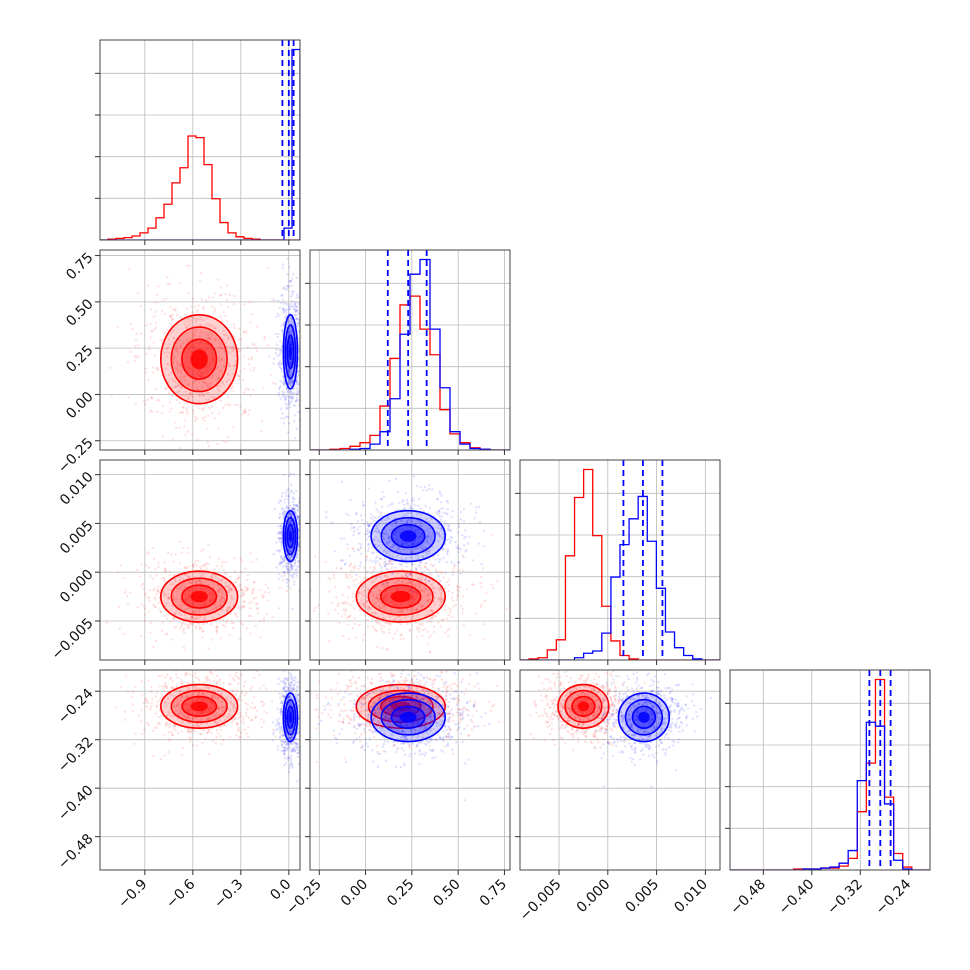 This screenshot has width=970, height=970. What do you see at coordinates (400, 596) in the screenshot?
I see `contour-red` at bounding box center [400, 596].